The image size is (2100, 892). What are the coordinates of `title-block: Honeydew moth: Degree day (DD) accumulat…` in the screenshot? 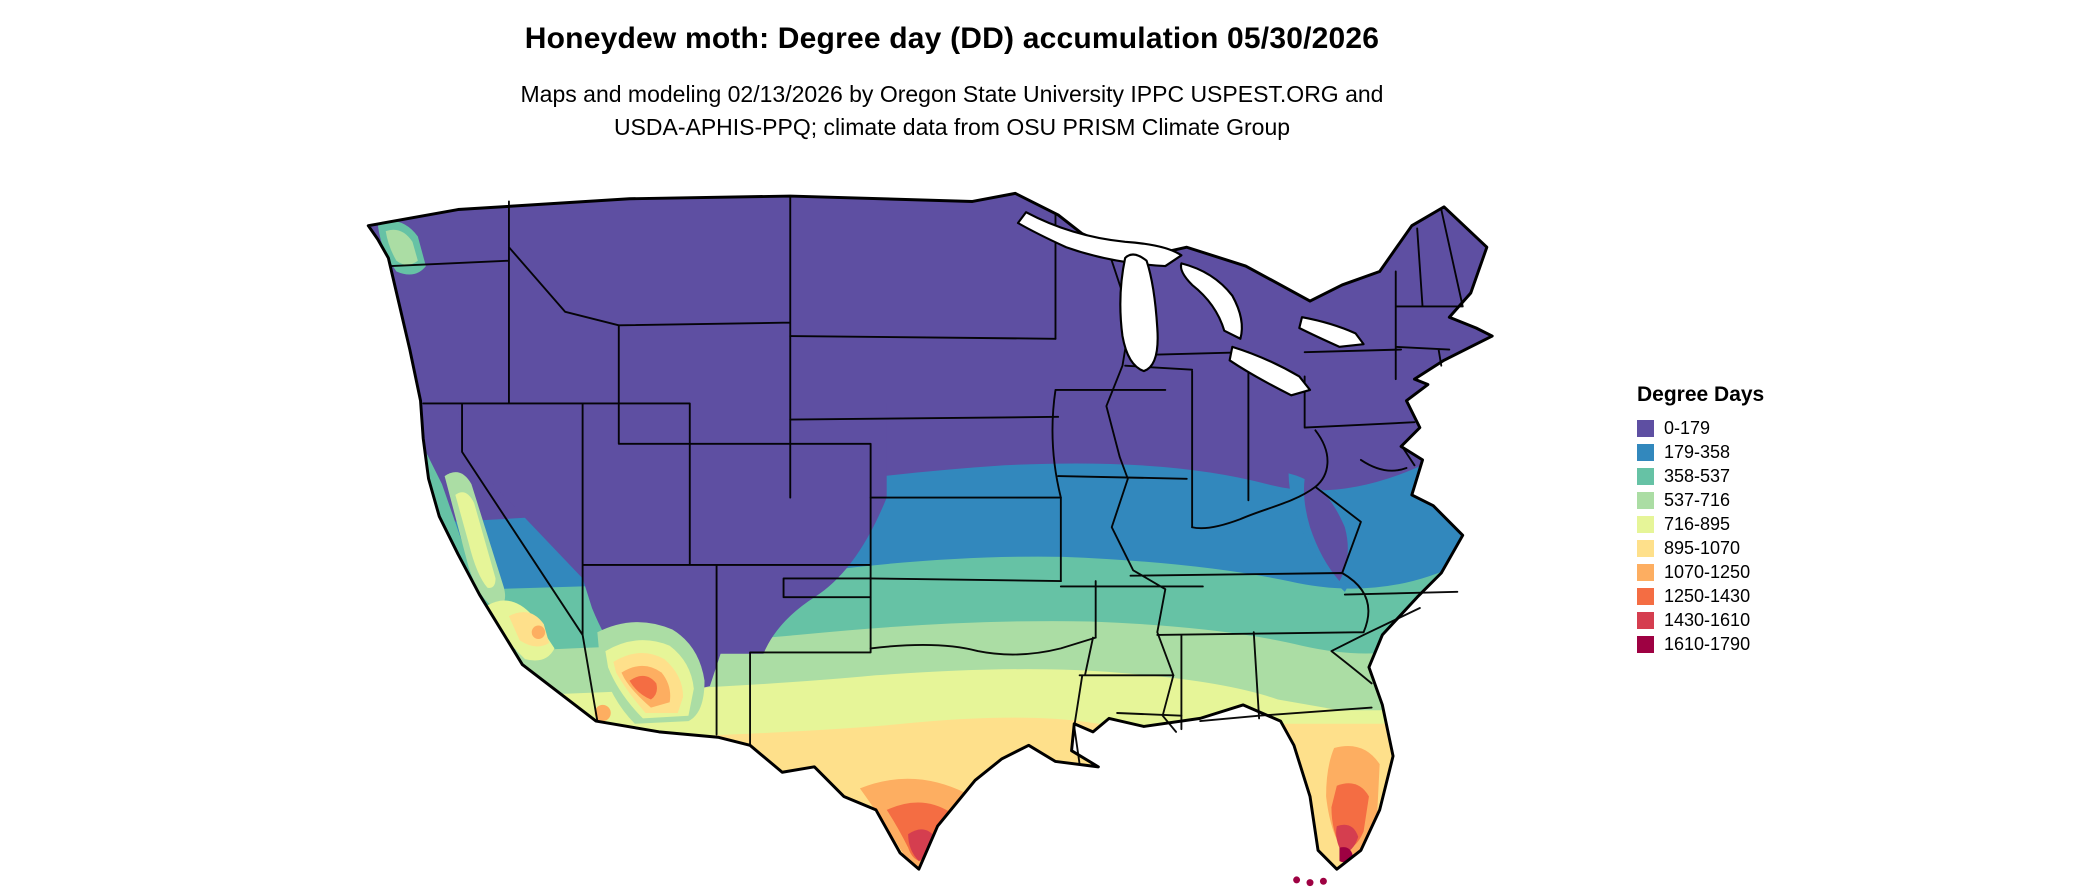 It's located at (952, 83).